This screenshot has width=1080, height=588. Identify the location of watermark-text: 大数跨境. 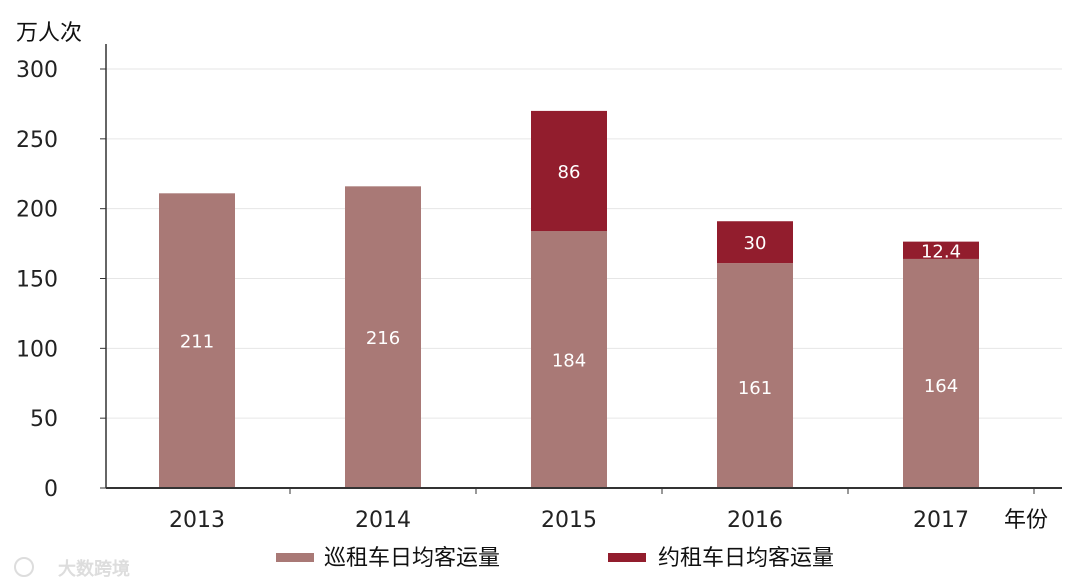
(94, 569).